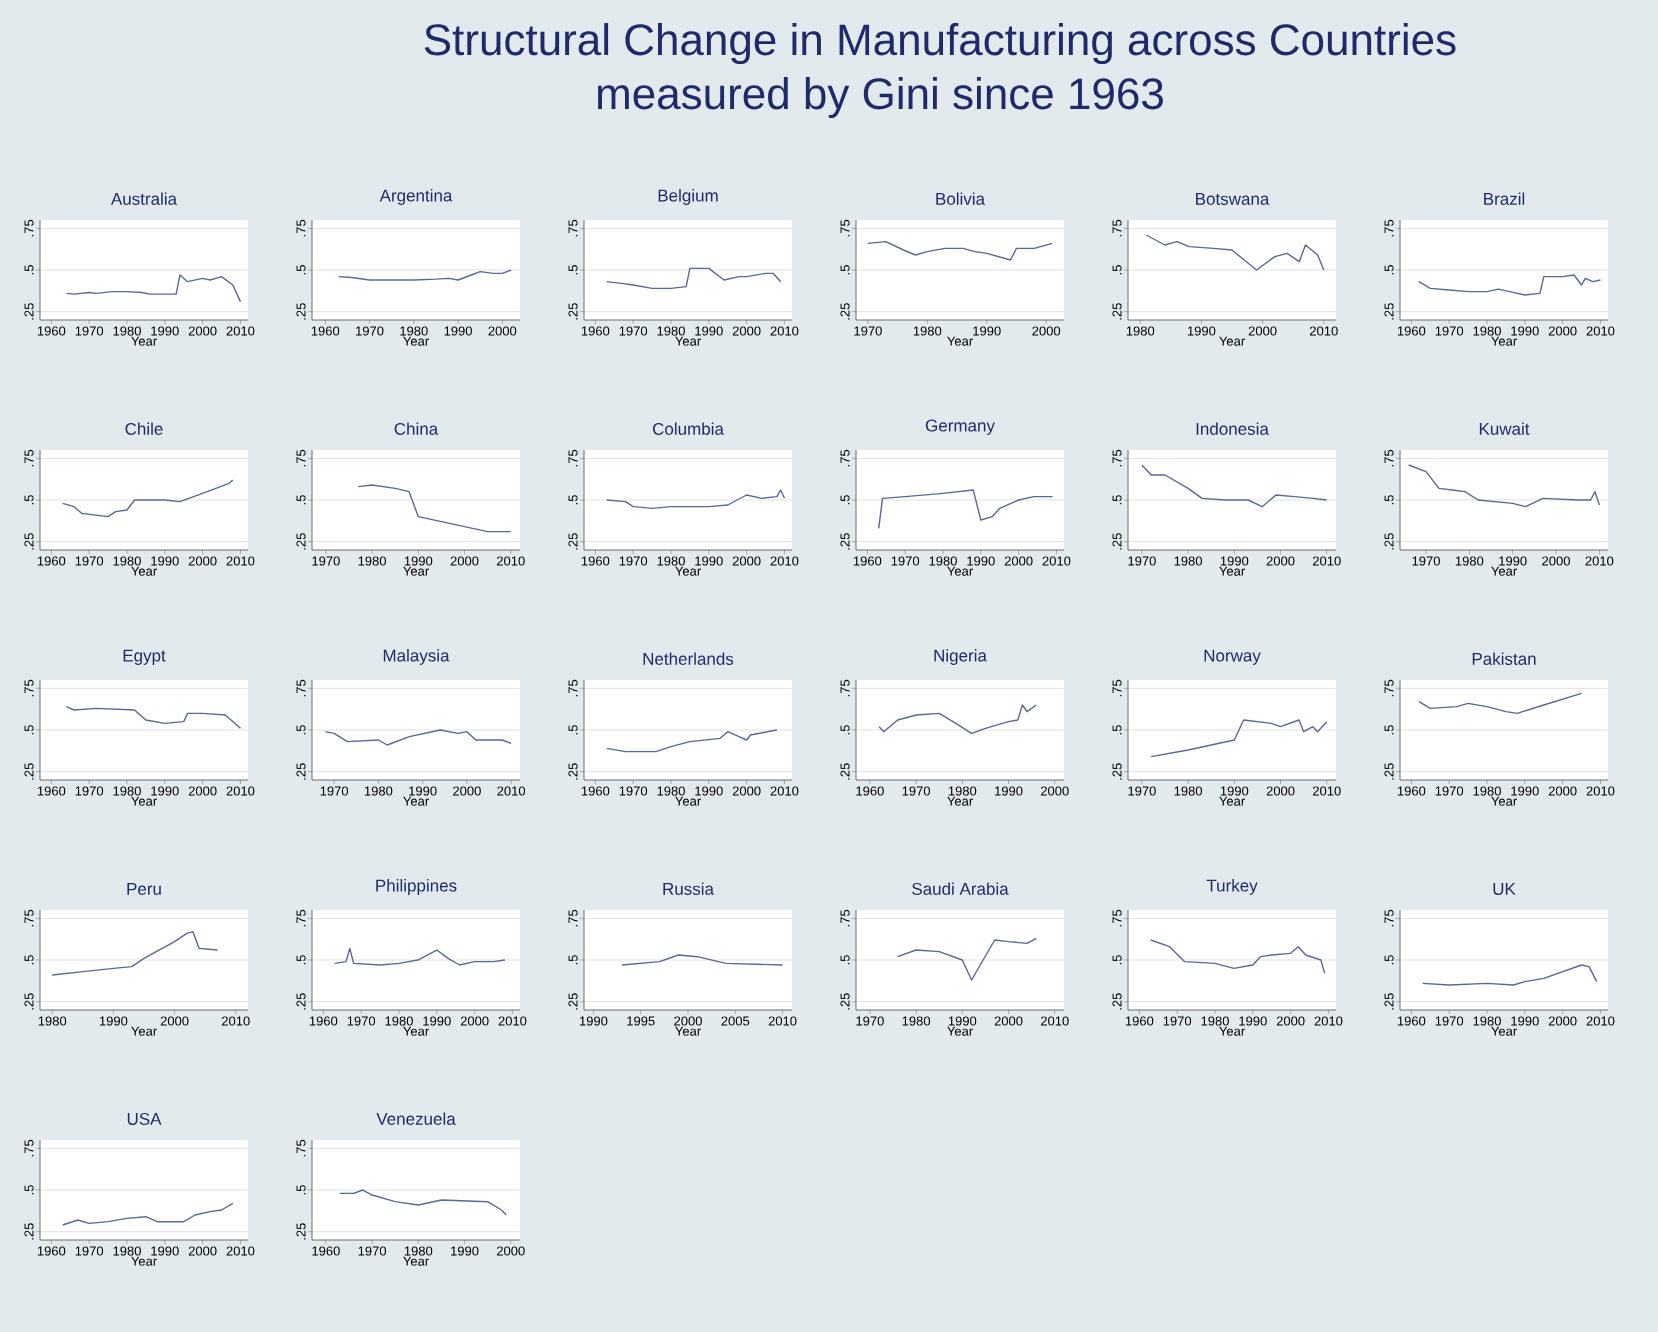 The width and height of the screenshot is (1658, 1332). Describe the element at coordinates (960, 657) in the screenshot. I see `chart-title: Nigeria` at that location.